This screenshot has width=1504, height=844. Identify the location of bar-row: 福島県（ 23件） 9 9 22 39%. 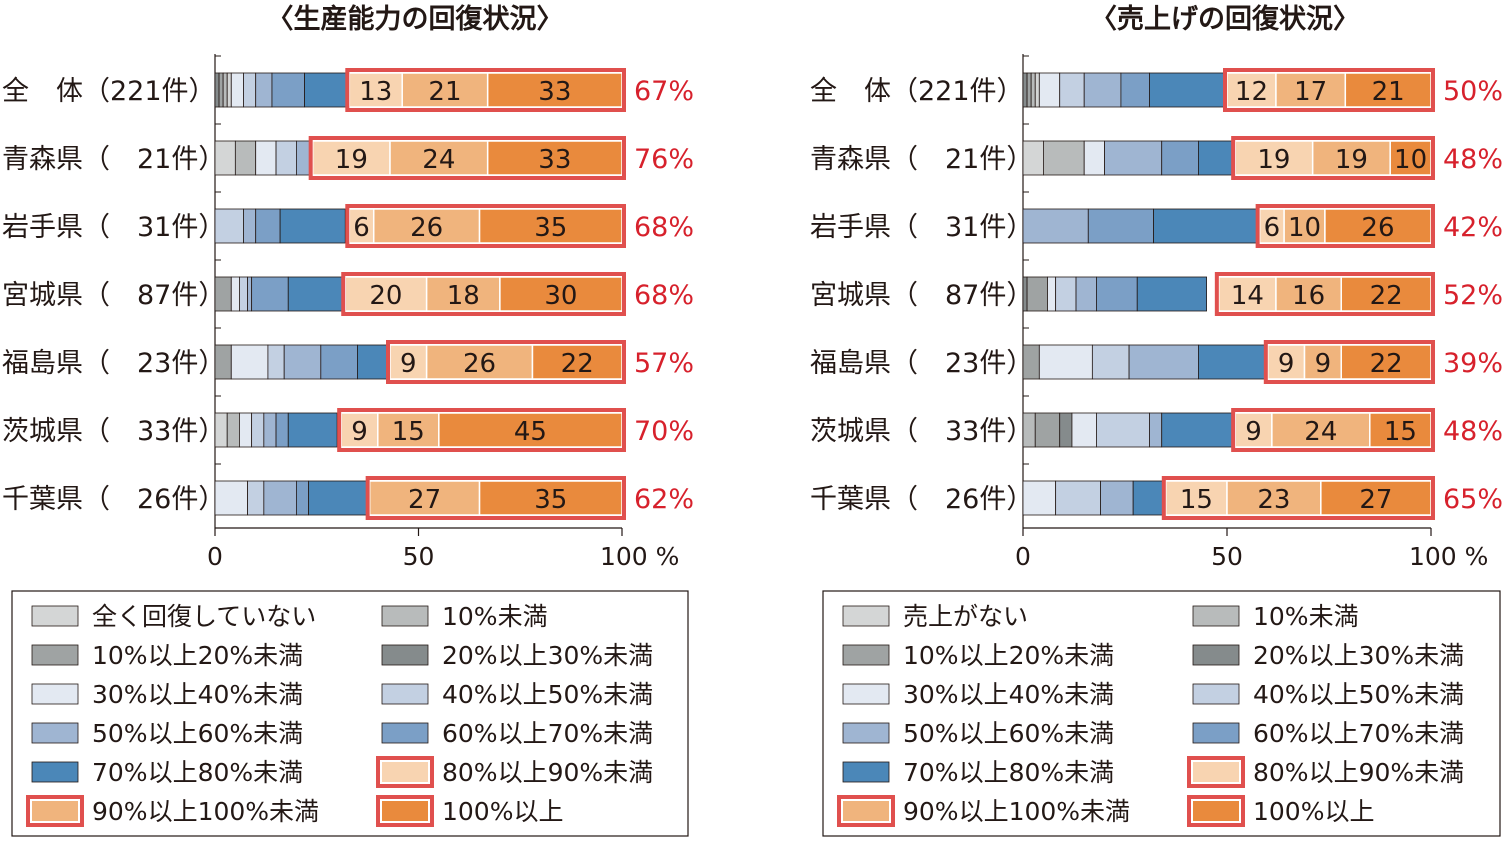
(1156, 362).